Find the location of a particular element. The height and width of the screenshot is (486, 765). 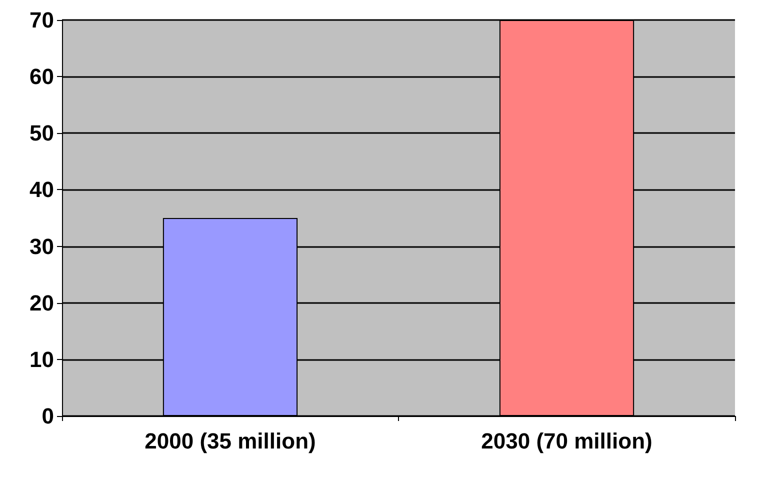

x-tick-label: 2000 (35 million) is located at coordinates (230, 441).